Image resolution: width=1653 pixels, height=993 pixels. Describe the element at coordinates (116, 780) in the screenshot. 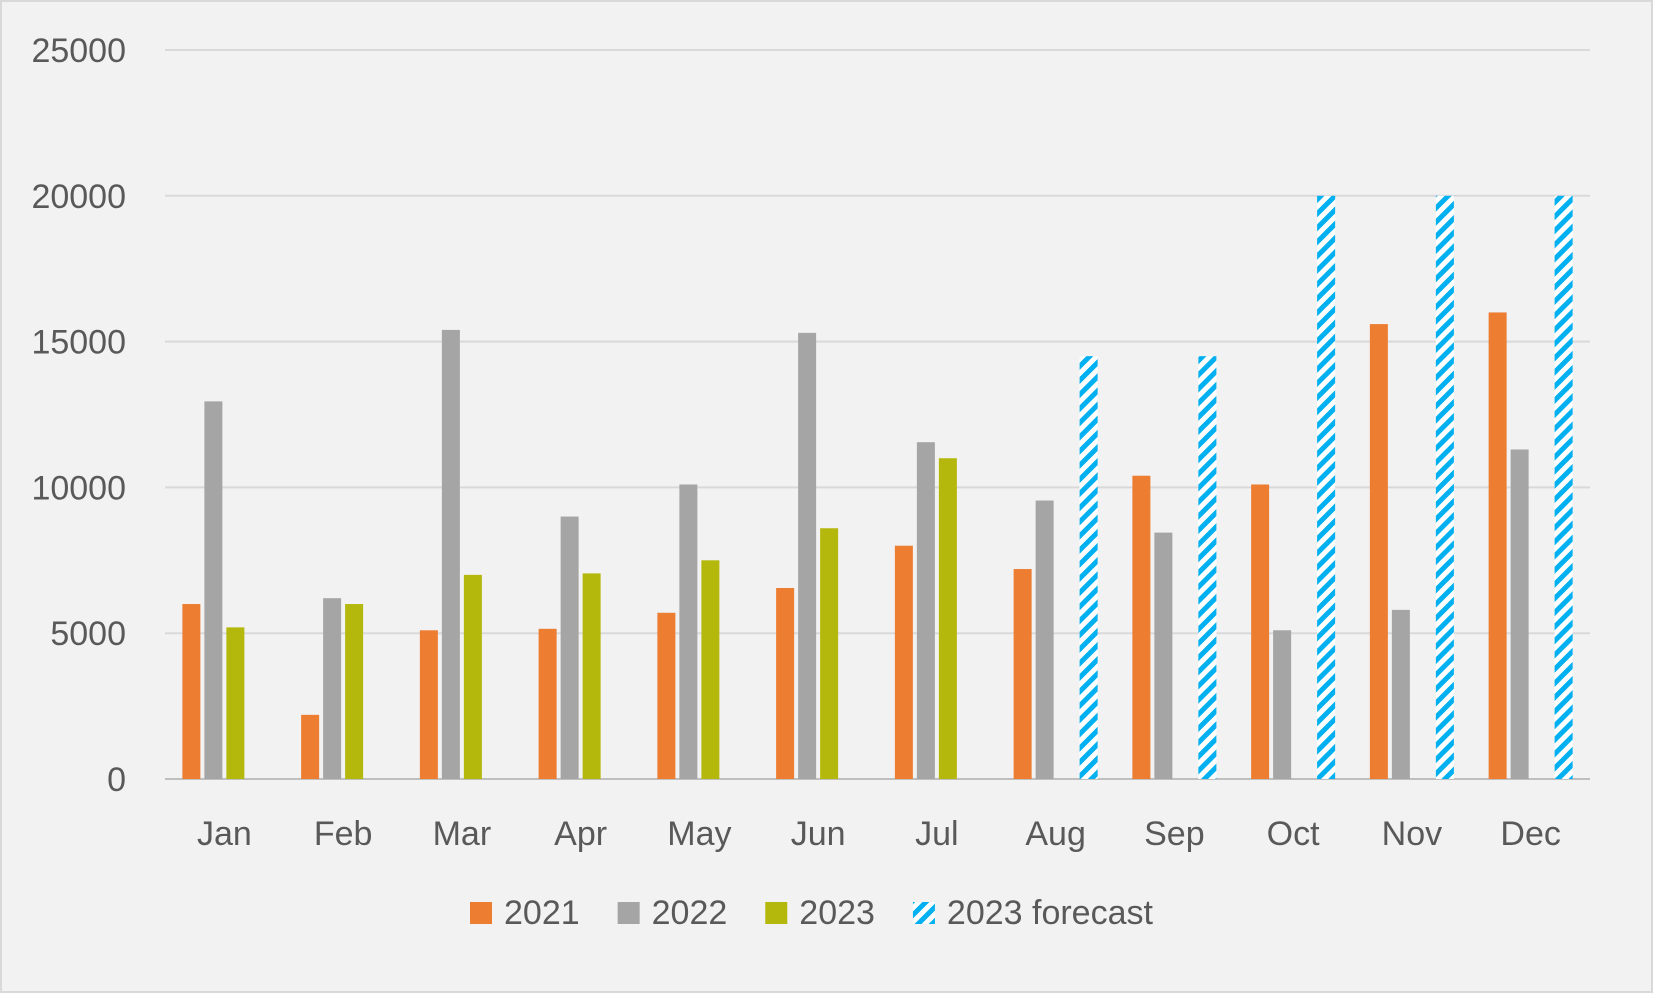

I see `y-tick-label: 0` at that location.